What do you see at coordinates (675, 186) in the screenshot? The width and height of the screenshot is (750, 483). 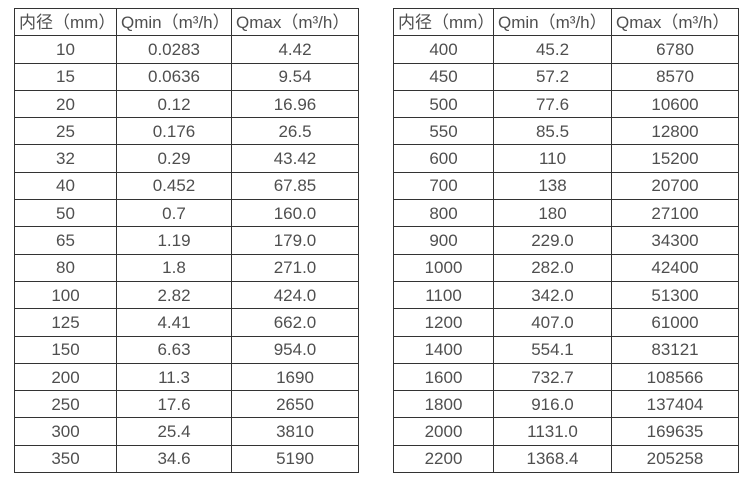 I see `table-cell: 20700` at bounding box center [675, 186].